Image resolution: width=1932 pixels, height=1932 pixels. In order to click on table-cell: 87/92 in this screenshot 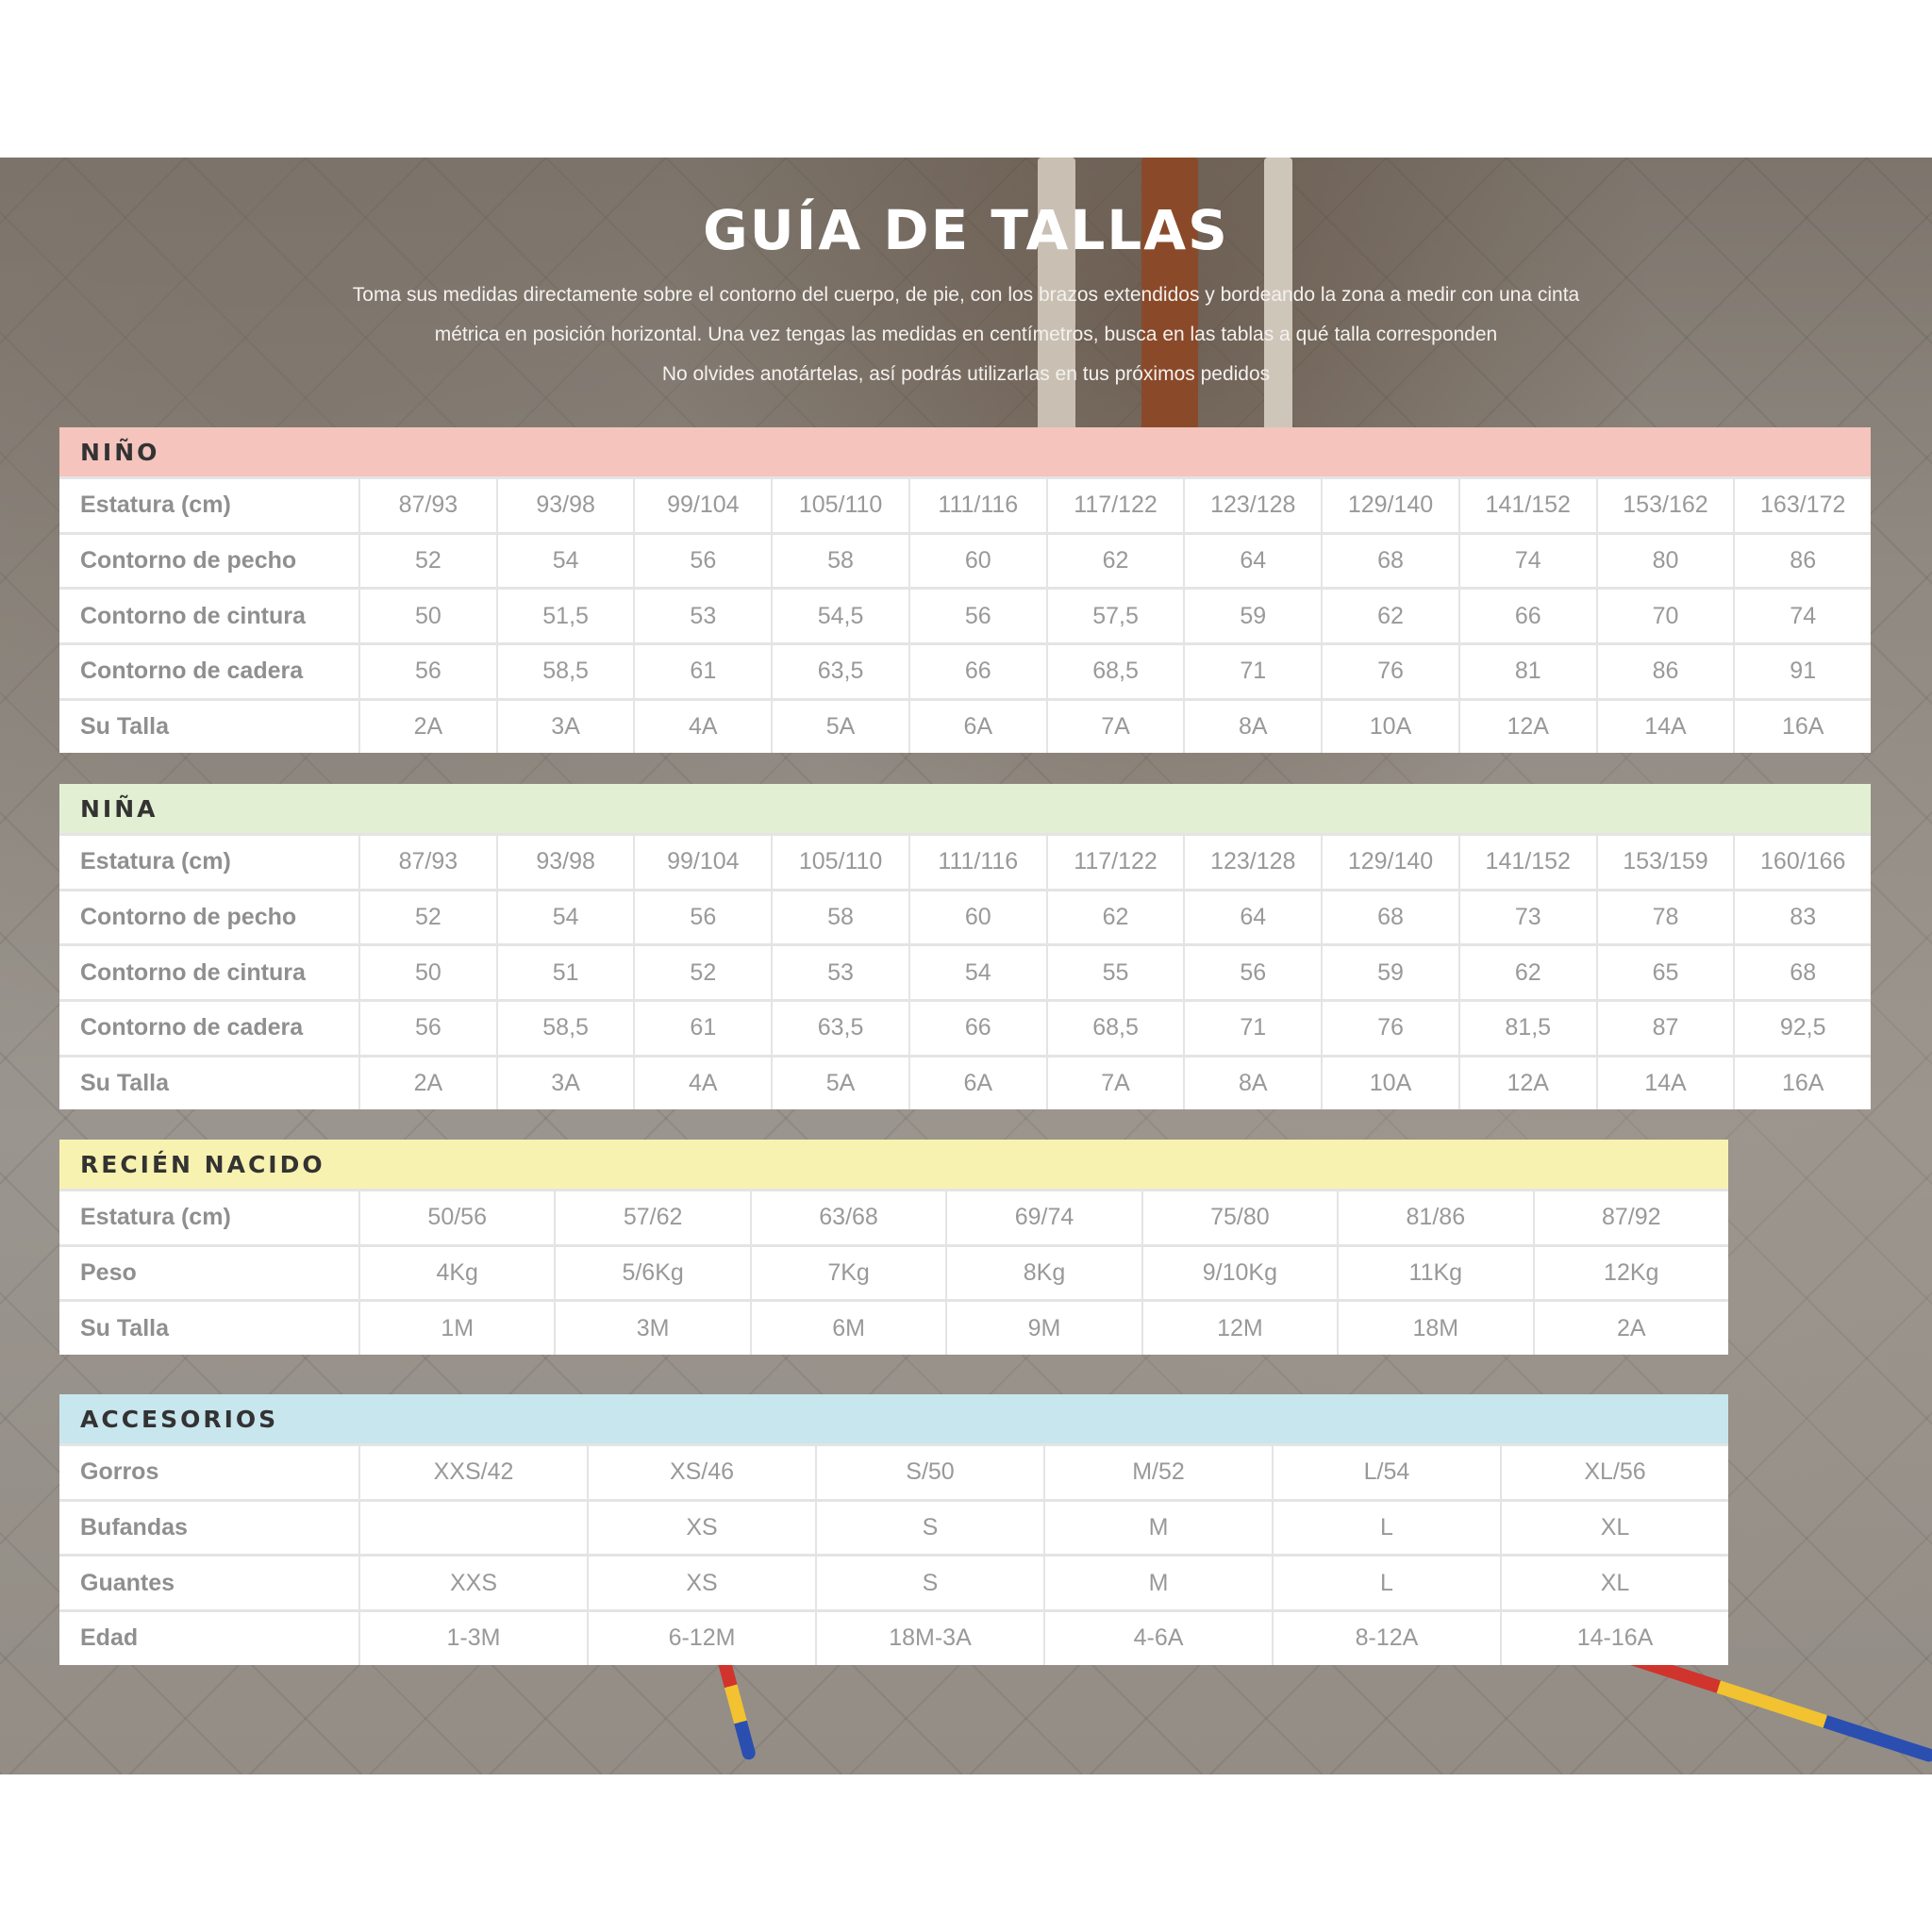, I will do `click(1630, 1217)`.